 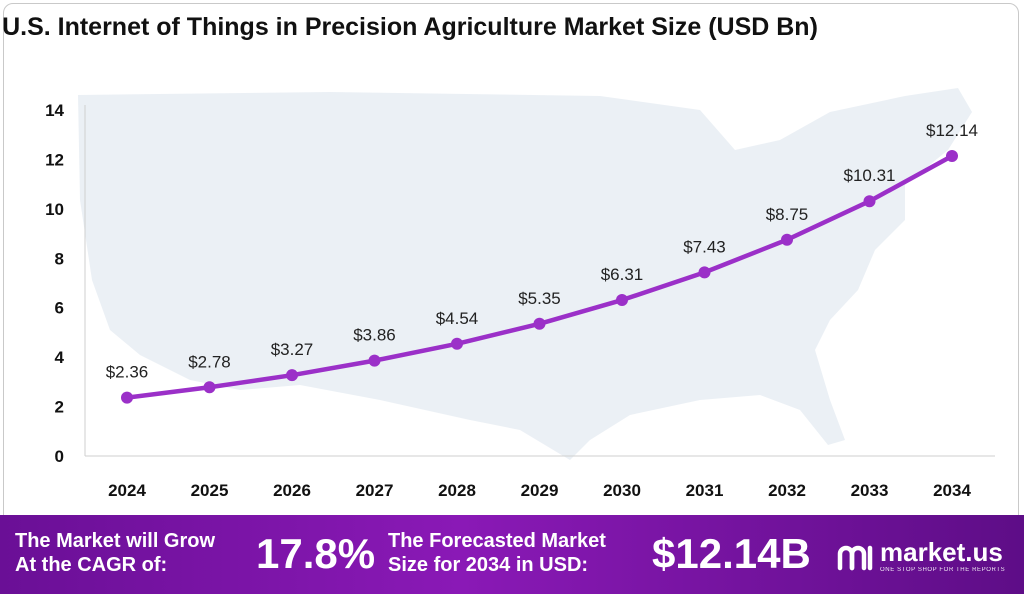 What do you see at coordinates (704, 246) in the screenshot?
I see `data-label: $7.43` at bounding box center [704, 246].